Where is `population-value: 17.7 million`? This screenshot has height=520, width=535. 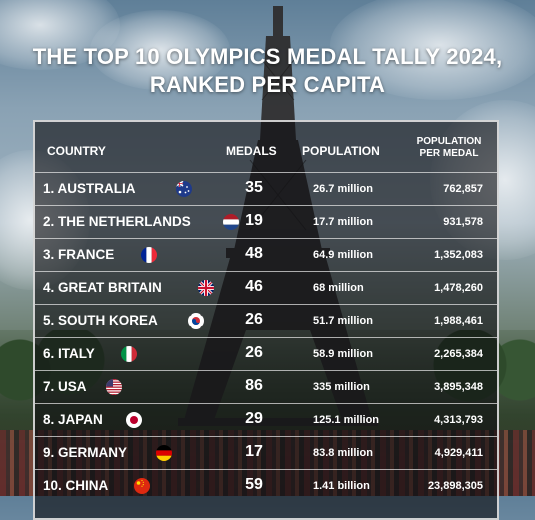
population-value: 17.7 million is located at coordinates (343, 222).